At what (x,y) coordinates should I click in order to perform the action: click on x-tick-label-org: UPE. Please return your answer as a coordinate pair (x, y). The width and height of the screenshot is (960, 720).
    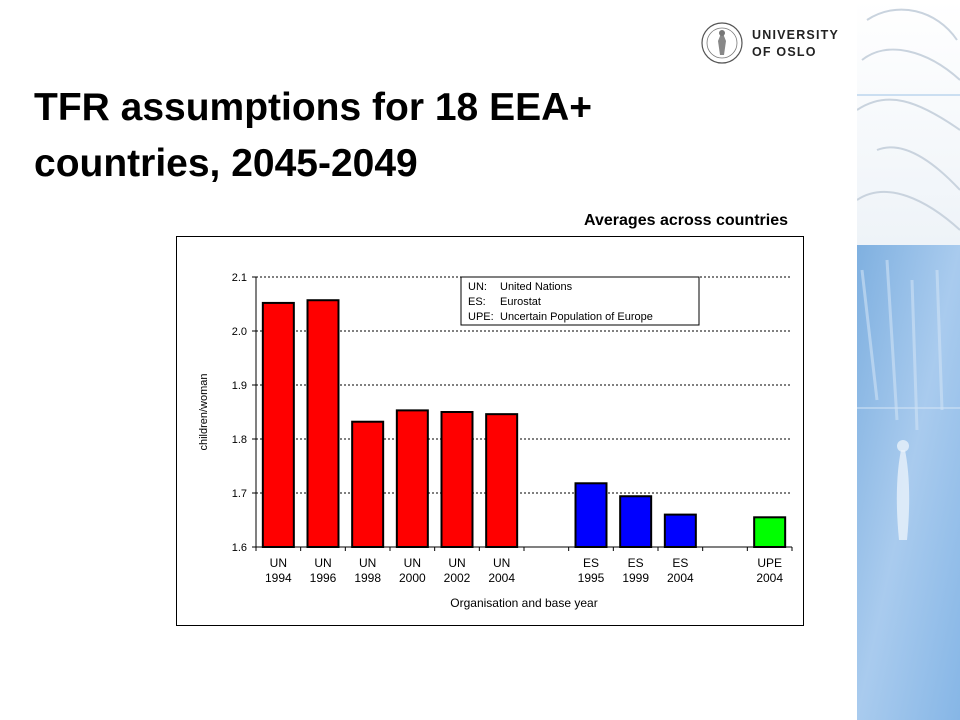
    Looking at the image, I should click on (769, 563).